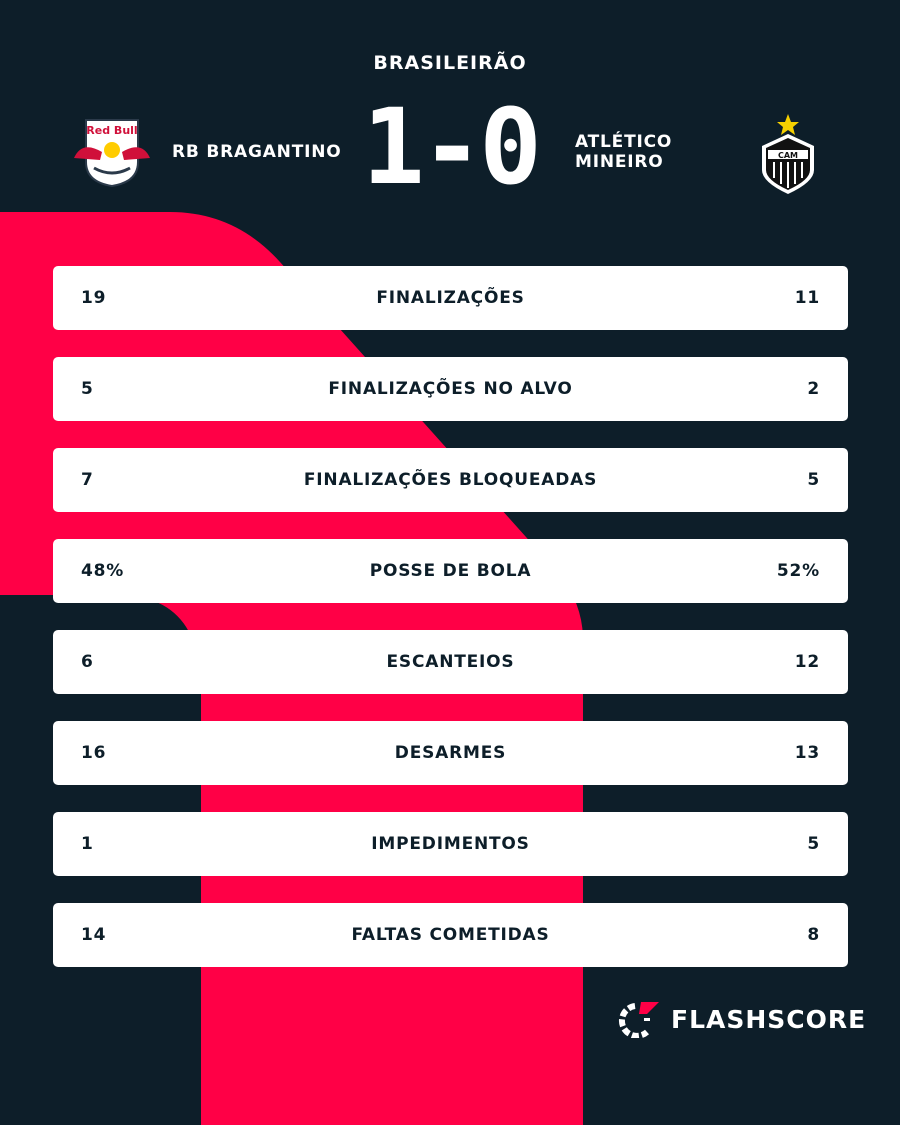 Image resolution: width=900 pixels, height=1125 pixels. Describe the element at coordinates (624, 142) in the screenshot. I see `away-team-name-line1: ATLÉTICO` at that location.